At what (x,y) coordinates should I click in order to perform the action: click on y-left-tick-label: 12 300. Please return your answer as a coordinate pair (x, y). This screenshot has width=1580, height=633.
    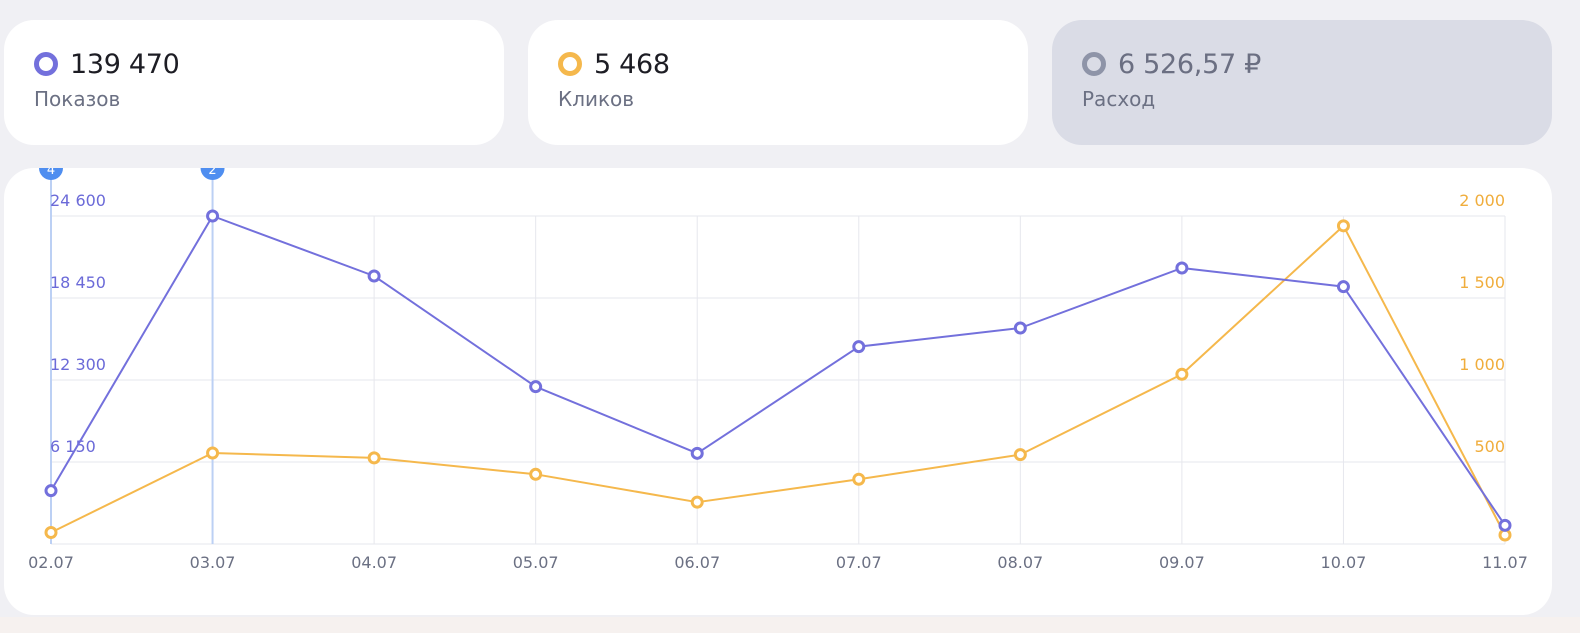
    Looking at the image, I should click on (78, 364).